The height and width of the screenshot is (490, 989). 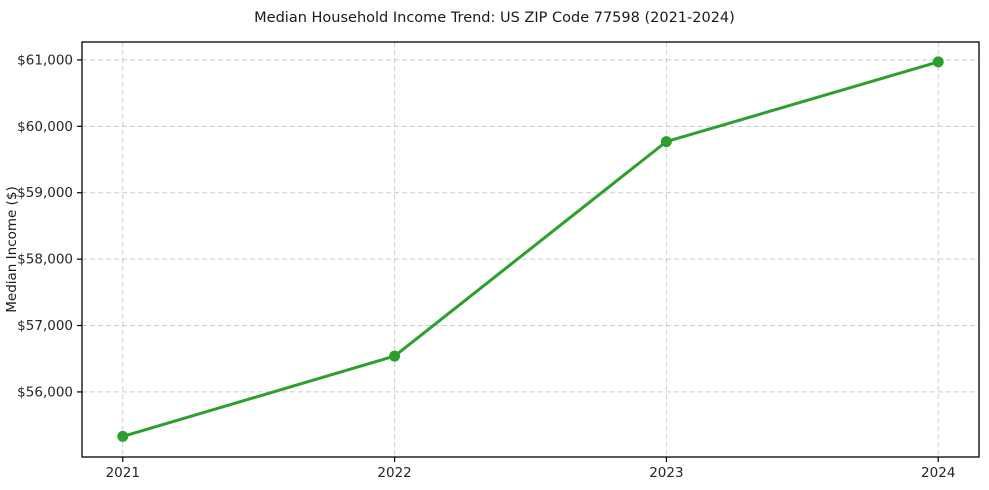 I want to click on y-tick-label: $61,000, so click(x=45, y=60).